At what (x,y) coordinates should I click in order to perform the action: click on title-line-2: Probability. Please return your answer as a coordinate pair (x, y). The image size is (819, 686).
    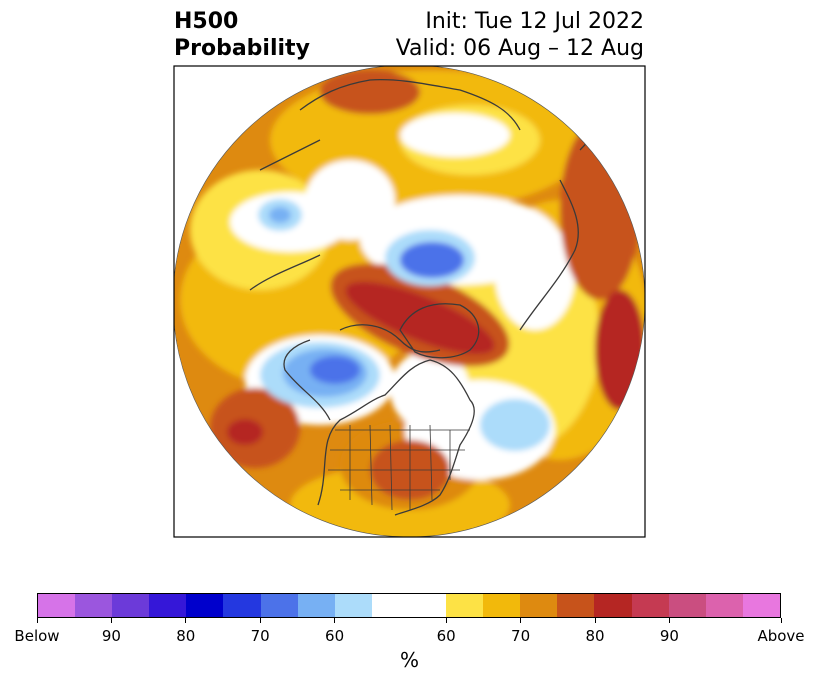
    Looking at the image, I should click on (242, 48).